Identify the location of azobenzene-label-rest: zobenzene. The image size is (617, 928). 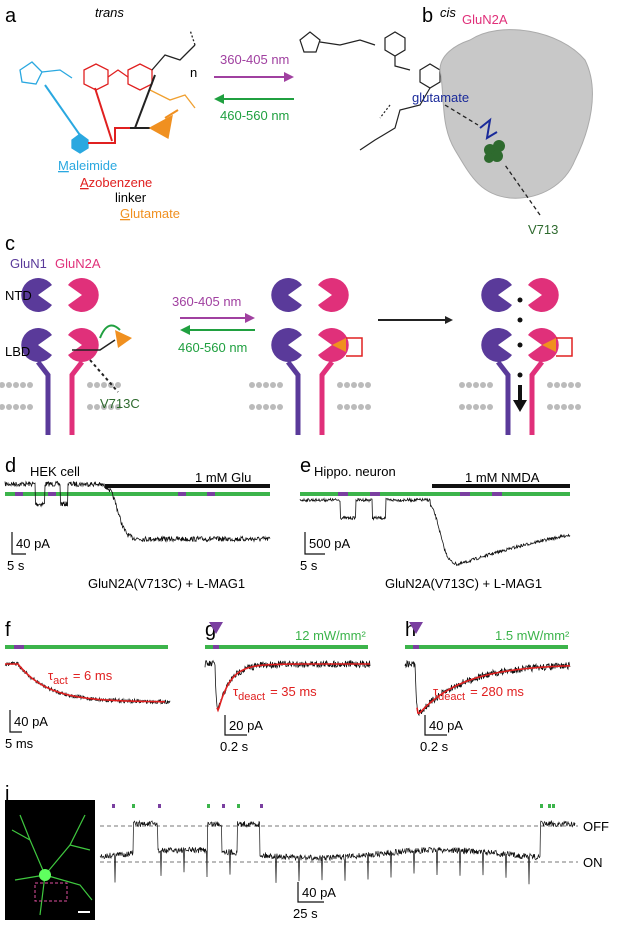
(121, 182).